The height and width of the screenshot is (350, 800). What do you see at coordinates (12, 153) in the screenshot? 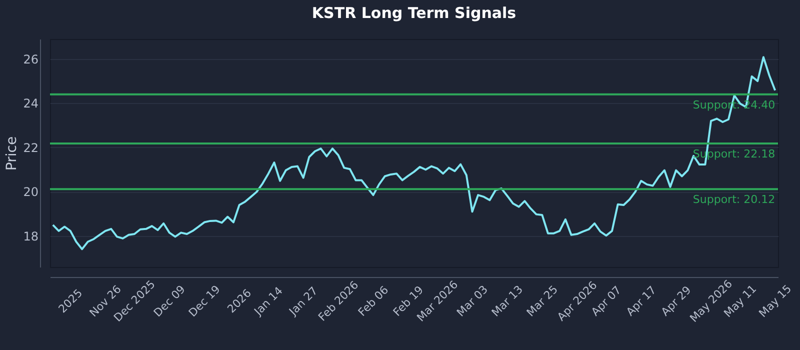
I see `y-axis-title: Price` at bounding box center [12, 153].